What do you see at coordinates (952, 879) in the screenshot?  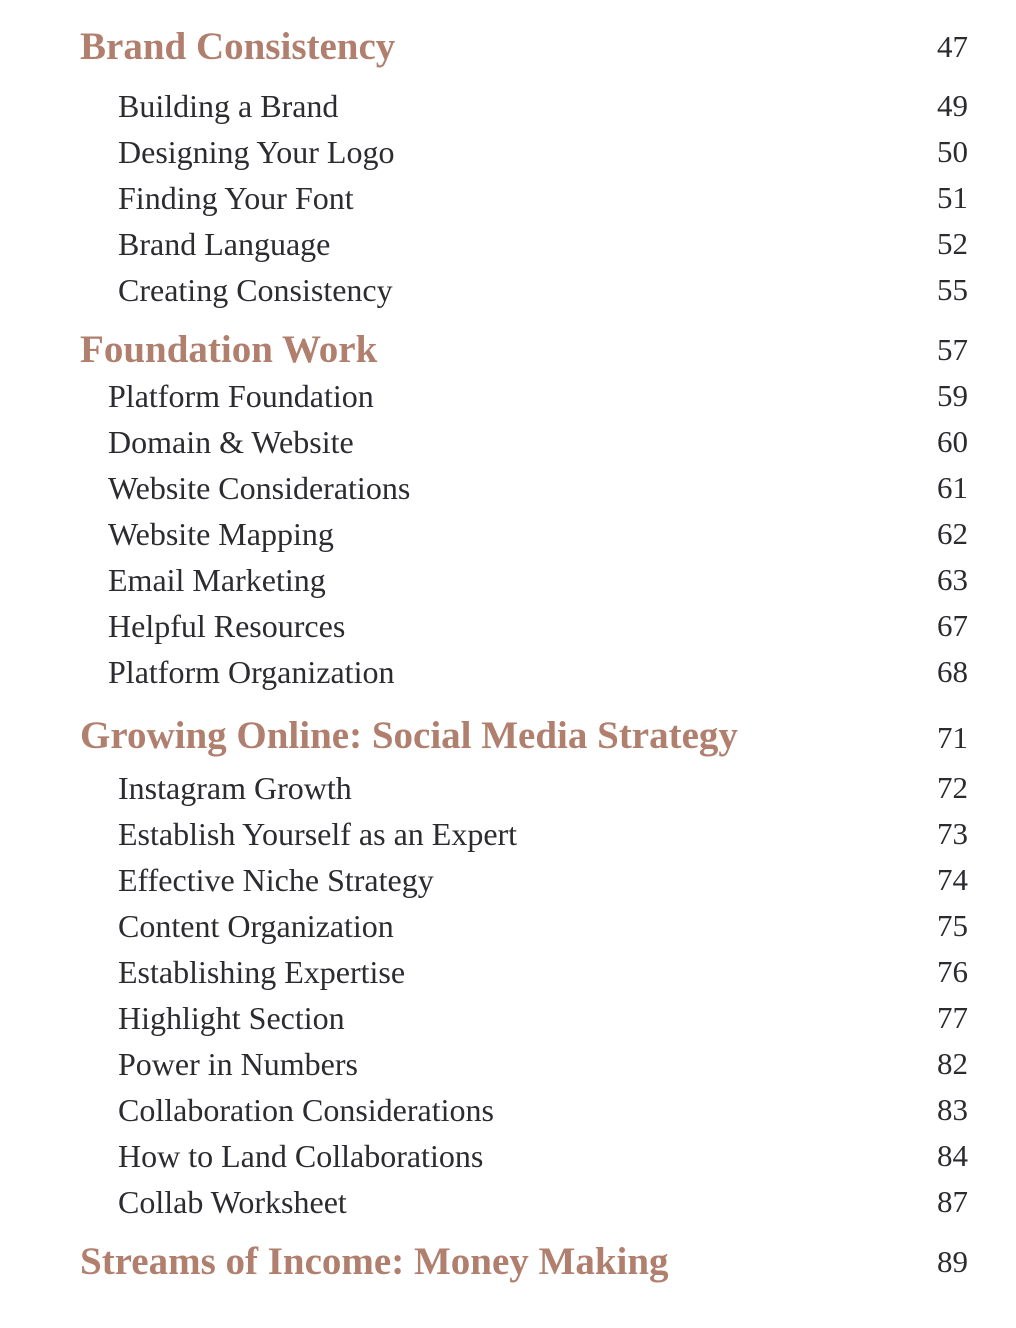 I see `entry-page-number: 74` at bounding box center [952, 879].